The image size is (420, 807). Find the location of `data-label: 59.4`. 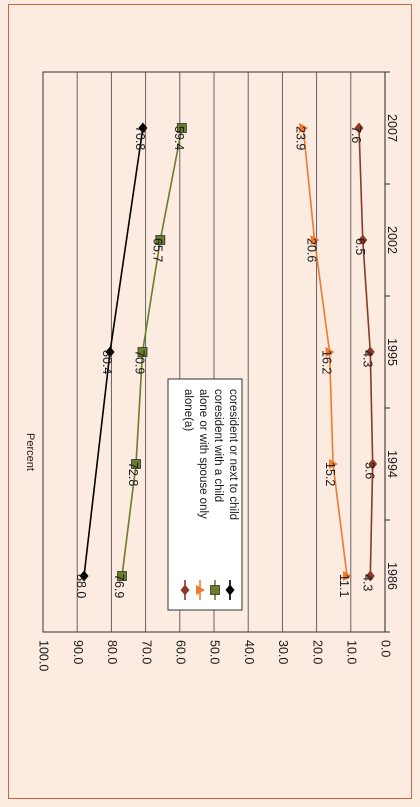

data-label: 59.4 is located at coordinates (179, 138).